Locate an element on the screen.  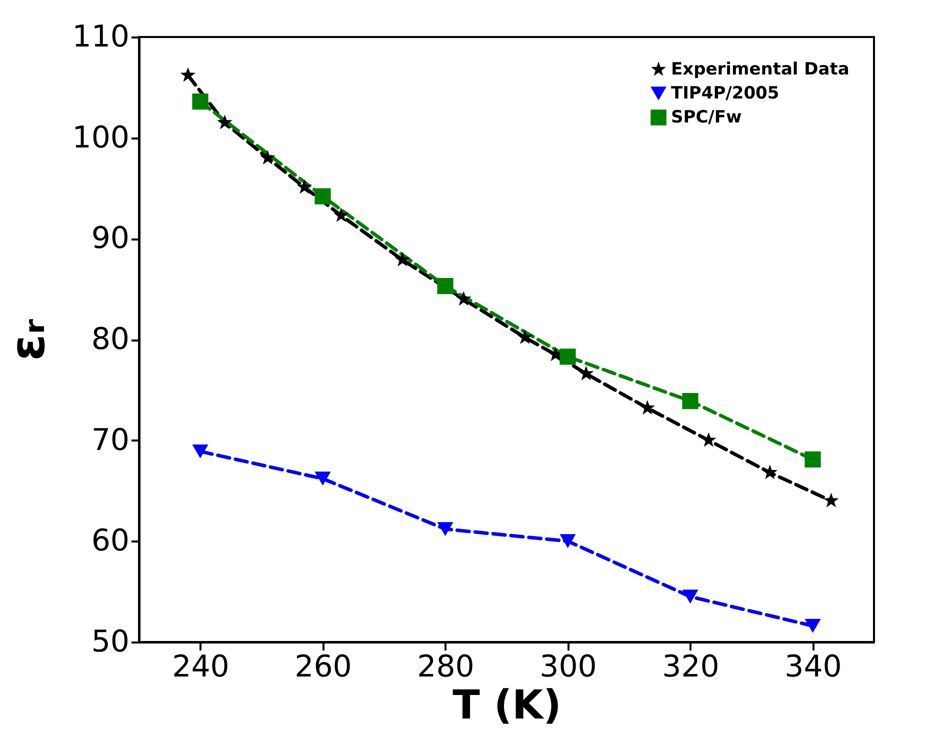
x-tick-label: 240 is located at coordinates (201, 667).